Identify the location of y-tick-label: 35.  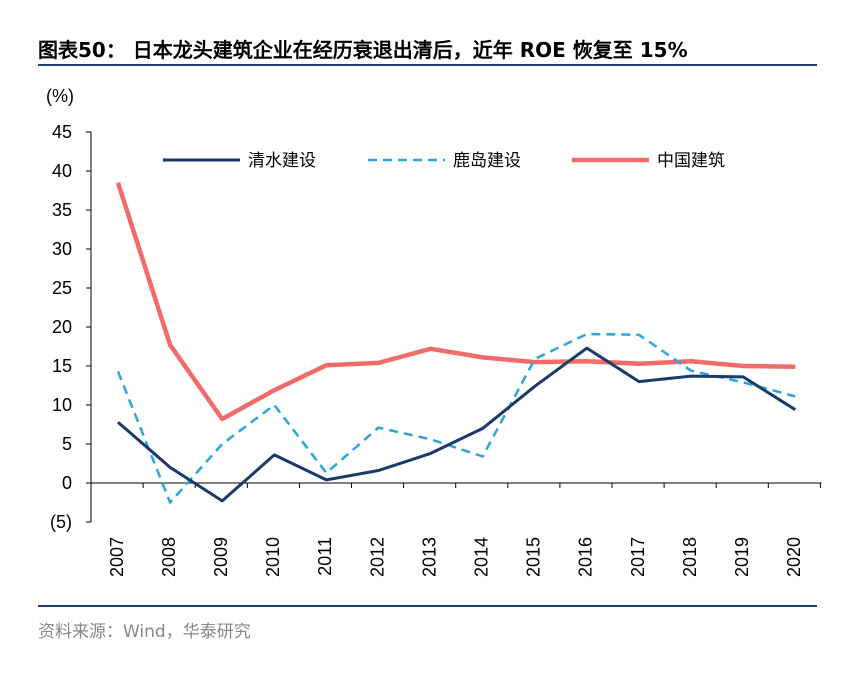
(62, 210).